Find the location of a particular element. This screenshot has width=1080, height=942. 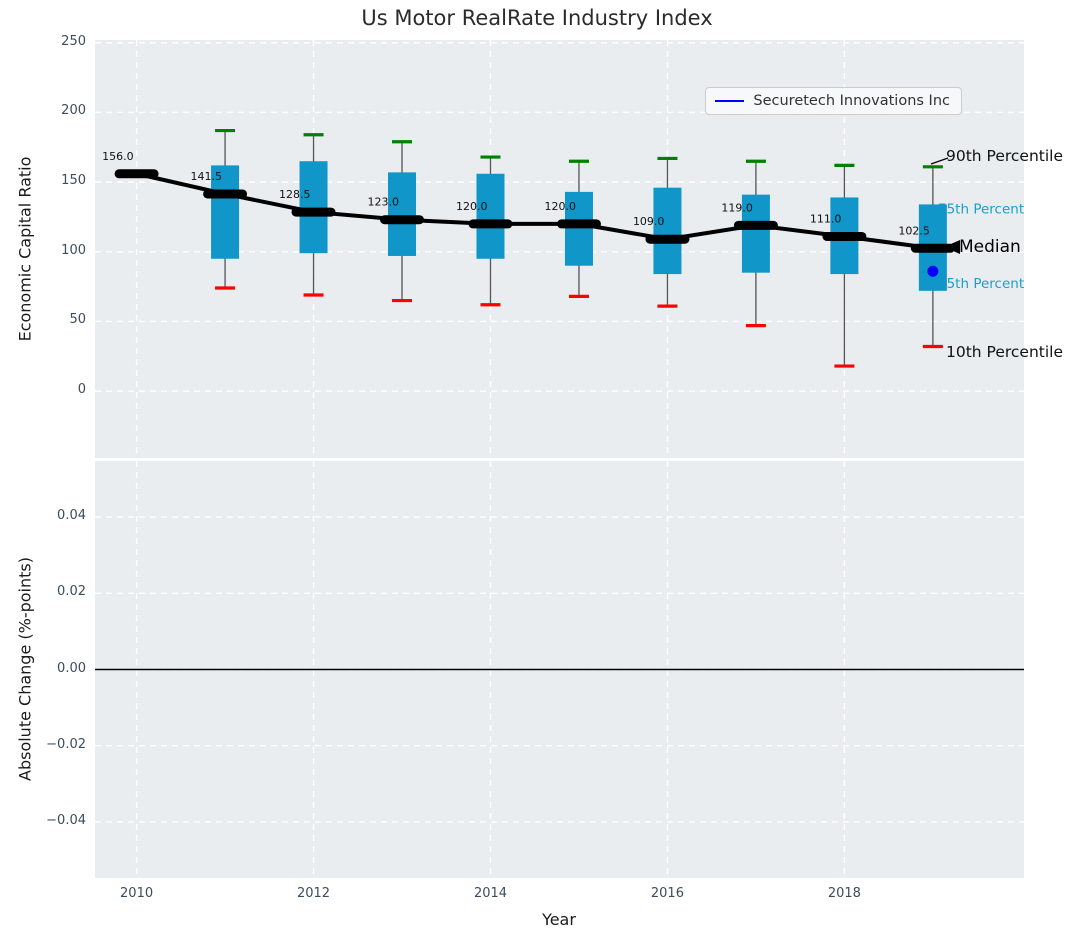

top-y-tick-label: 200 is located at coordinates (73, 111).